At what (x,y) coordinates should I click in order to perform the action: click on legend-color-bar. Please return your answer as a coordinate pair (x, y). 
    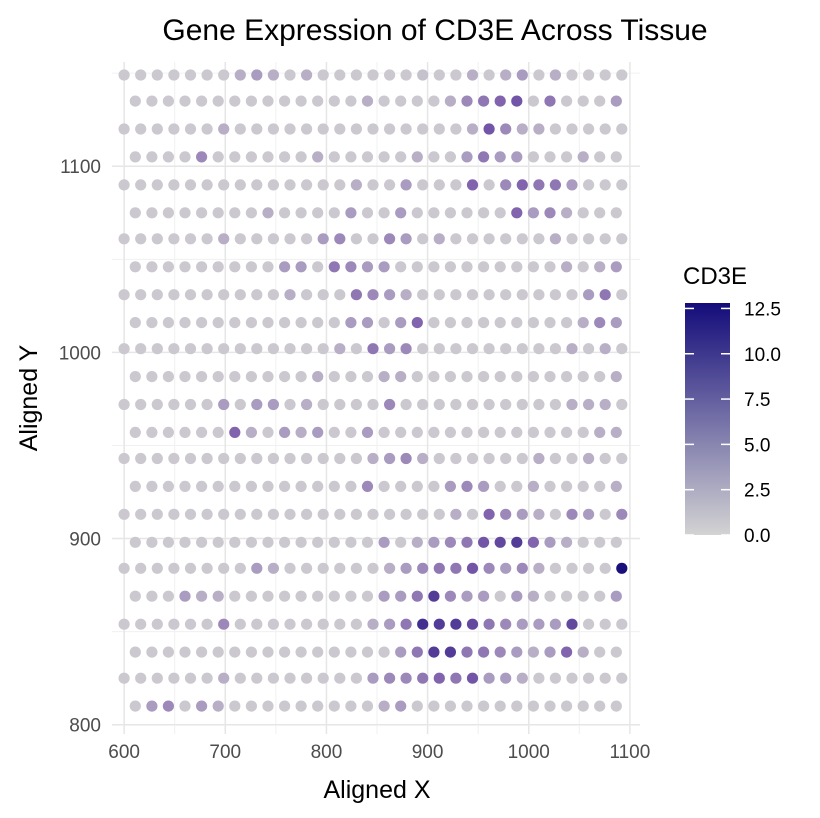
    Looking at the image, I should click on (707, 419).